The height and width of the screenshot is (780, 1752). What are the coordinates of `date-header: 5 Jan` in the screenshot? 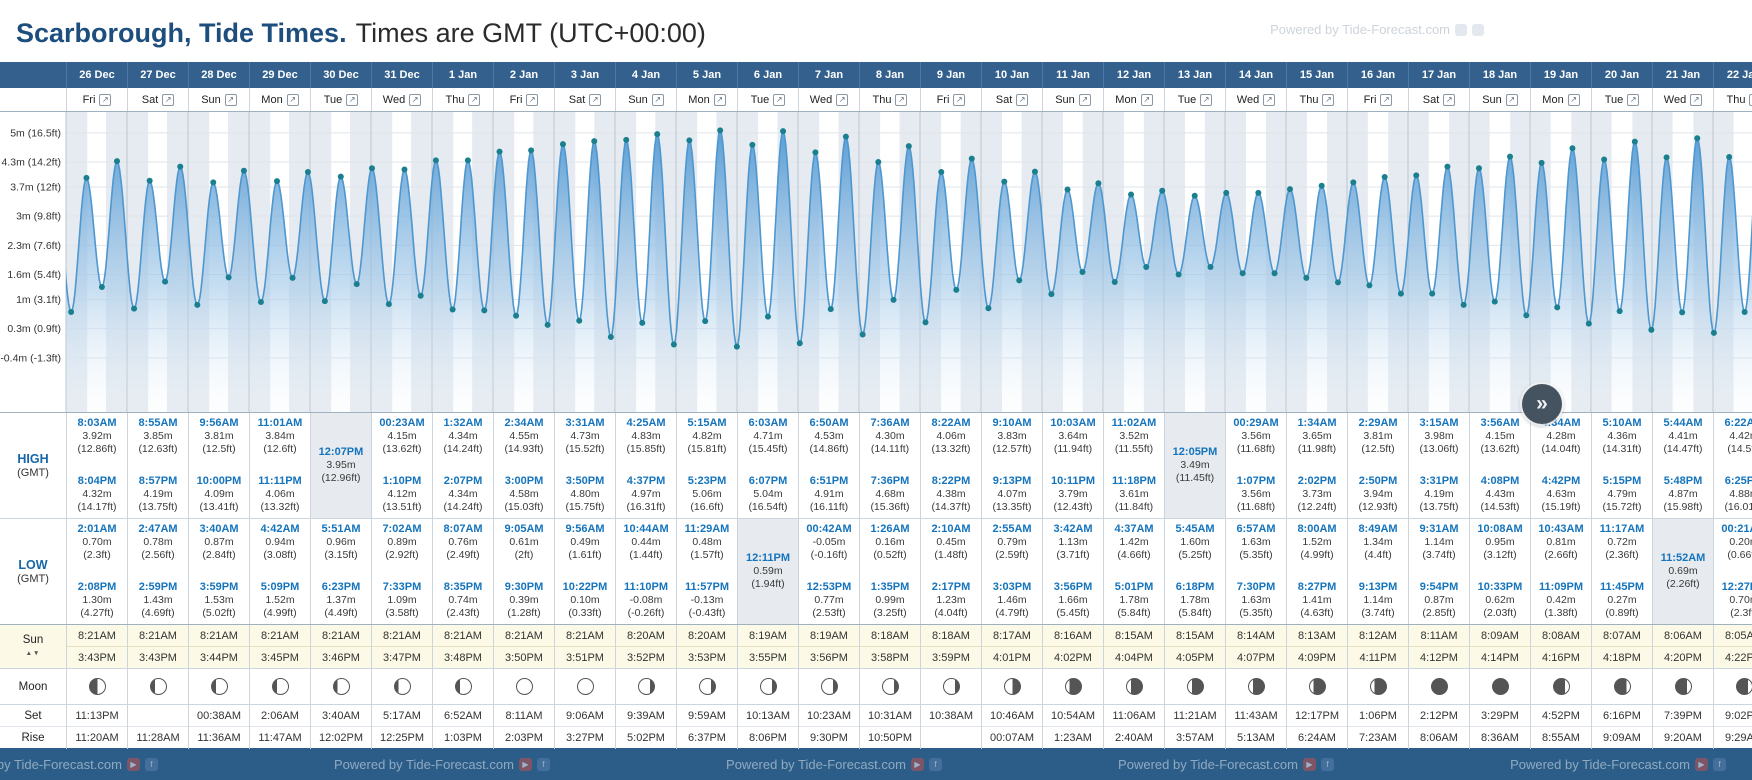 It's located at (706, 75).